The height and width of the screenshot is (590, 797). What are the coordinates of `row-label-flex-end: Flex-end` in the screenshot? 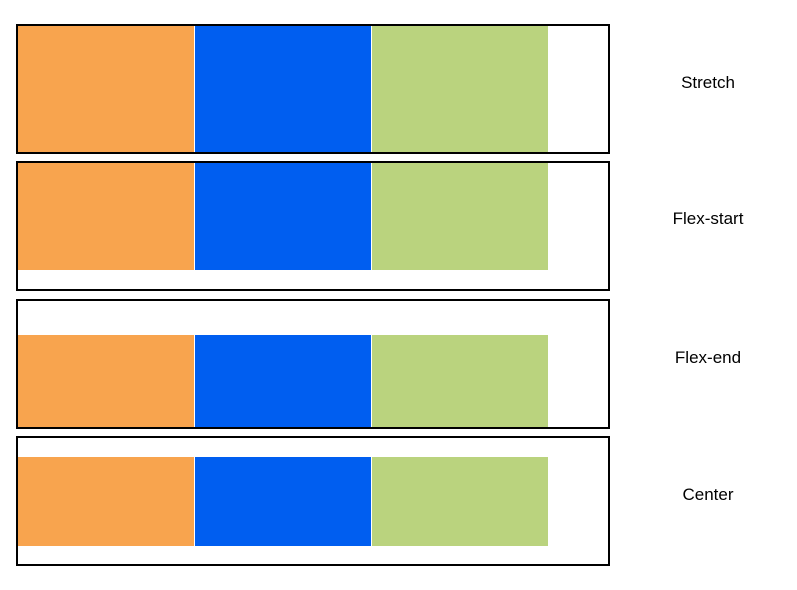 It's located at (708, 357).